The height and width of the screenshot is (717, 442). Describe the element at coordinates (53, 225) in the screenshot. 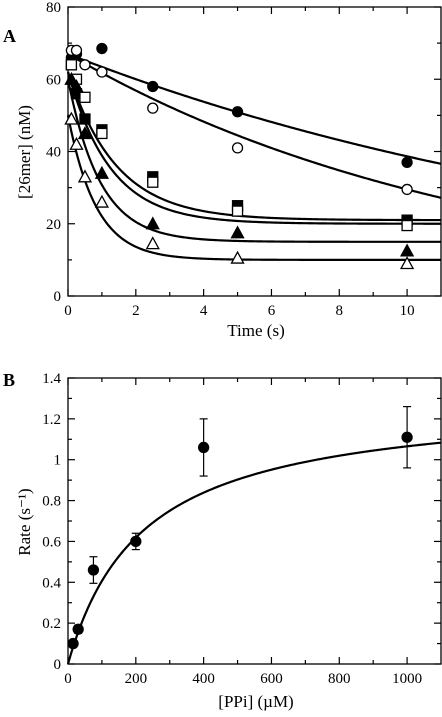

I see `panel-a-y-tick-label: 20` at that location.